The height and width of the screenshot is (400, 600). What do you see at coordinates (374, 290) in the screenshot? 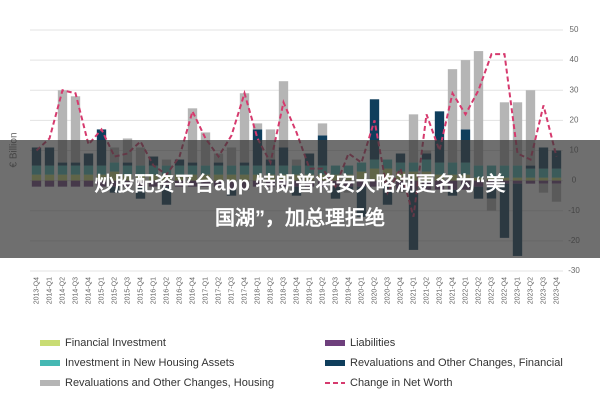
I see `x-tick-label: 2020-Q2` at bounding box center [374, 290].